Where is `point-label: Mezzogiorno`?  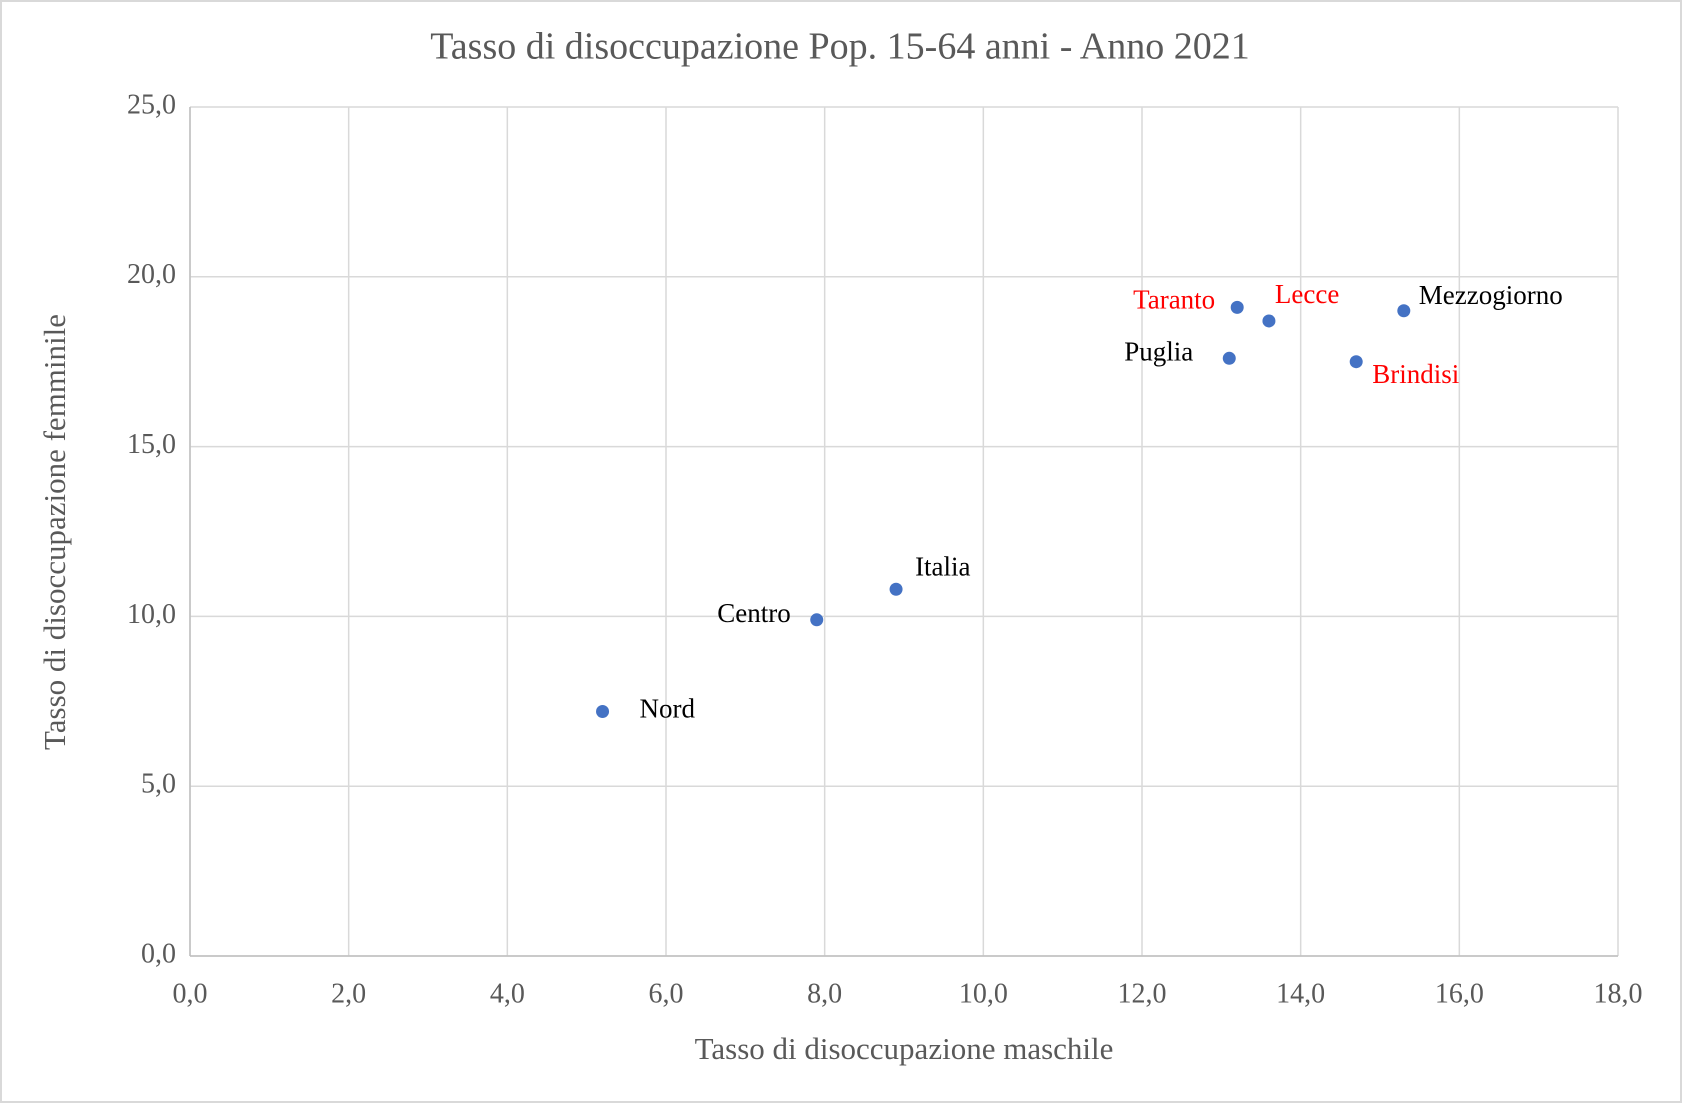 point-label: Mezzogiorno is located at coordinates (1491, 295).